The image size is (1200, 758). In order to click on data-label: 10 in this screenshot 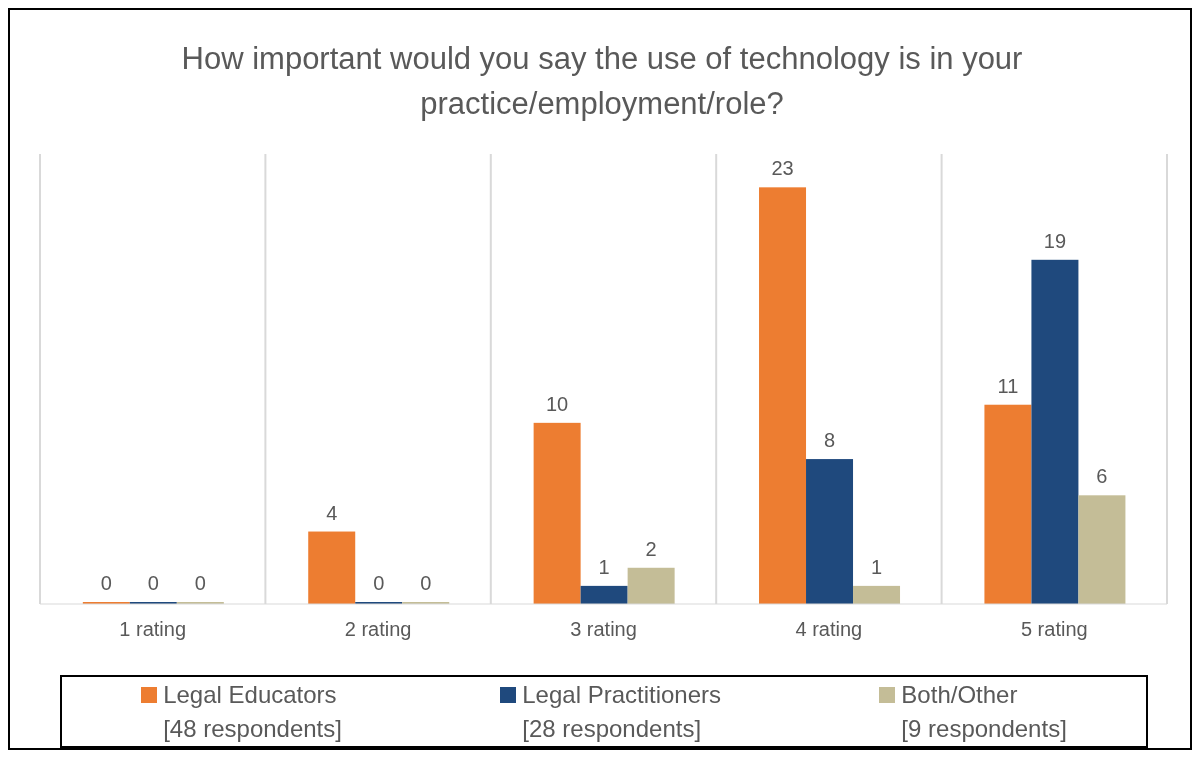, I will do `click(557, 403)`.